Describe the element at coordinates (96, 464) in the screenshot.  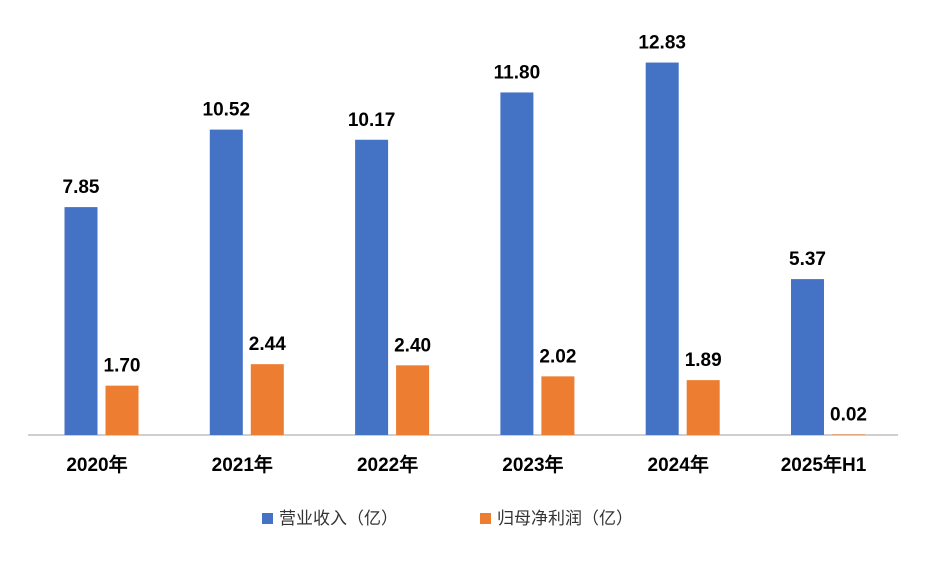
I see `x-tick-label-0: 2020年` at that location.